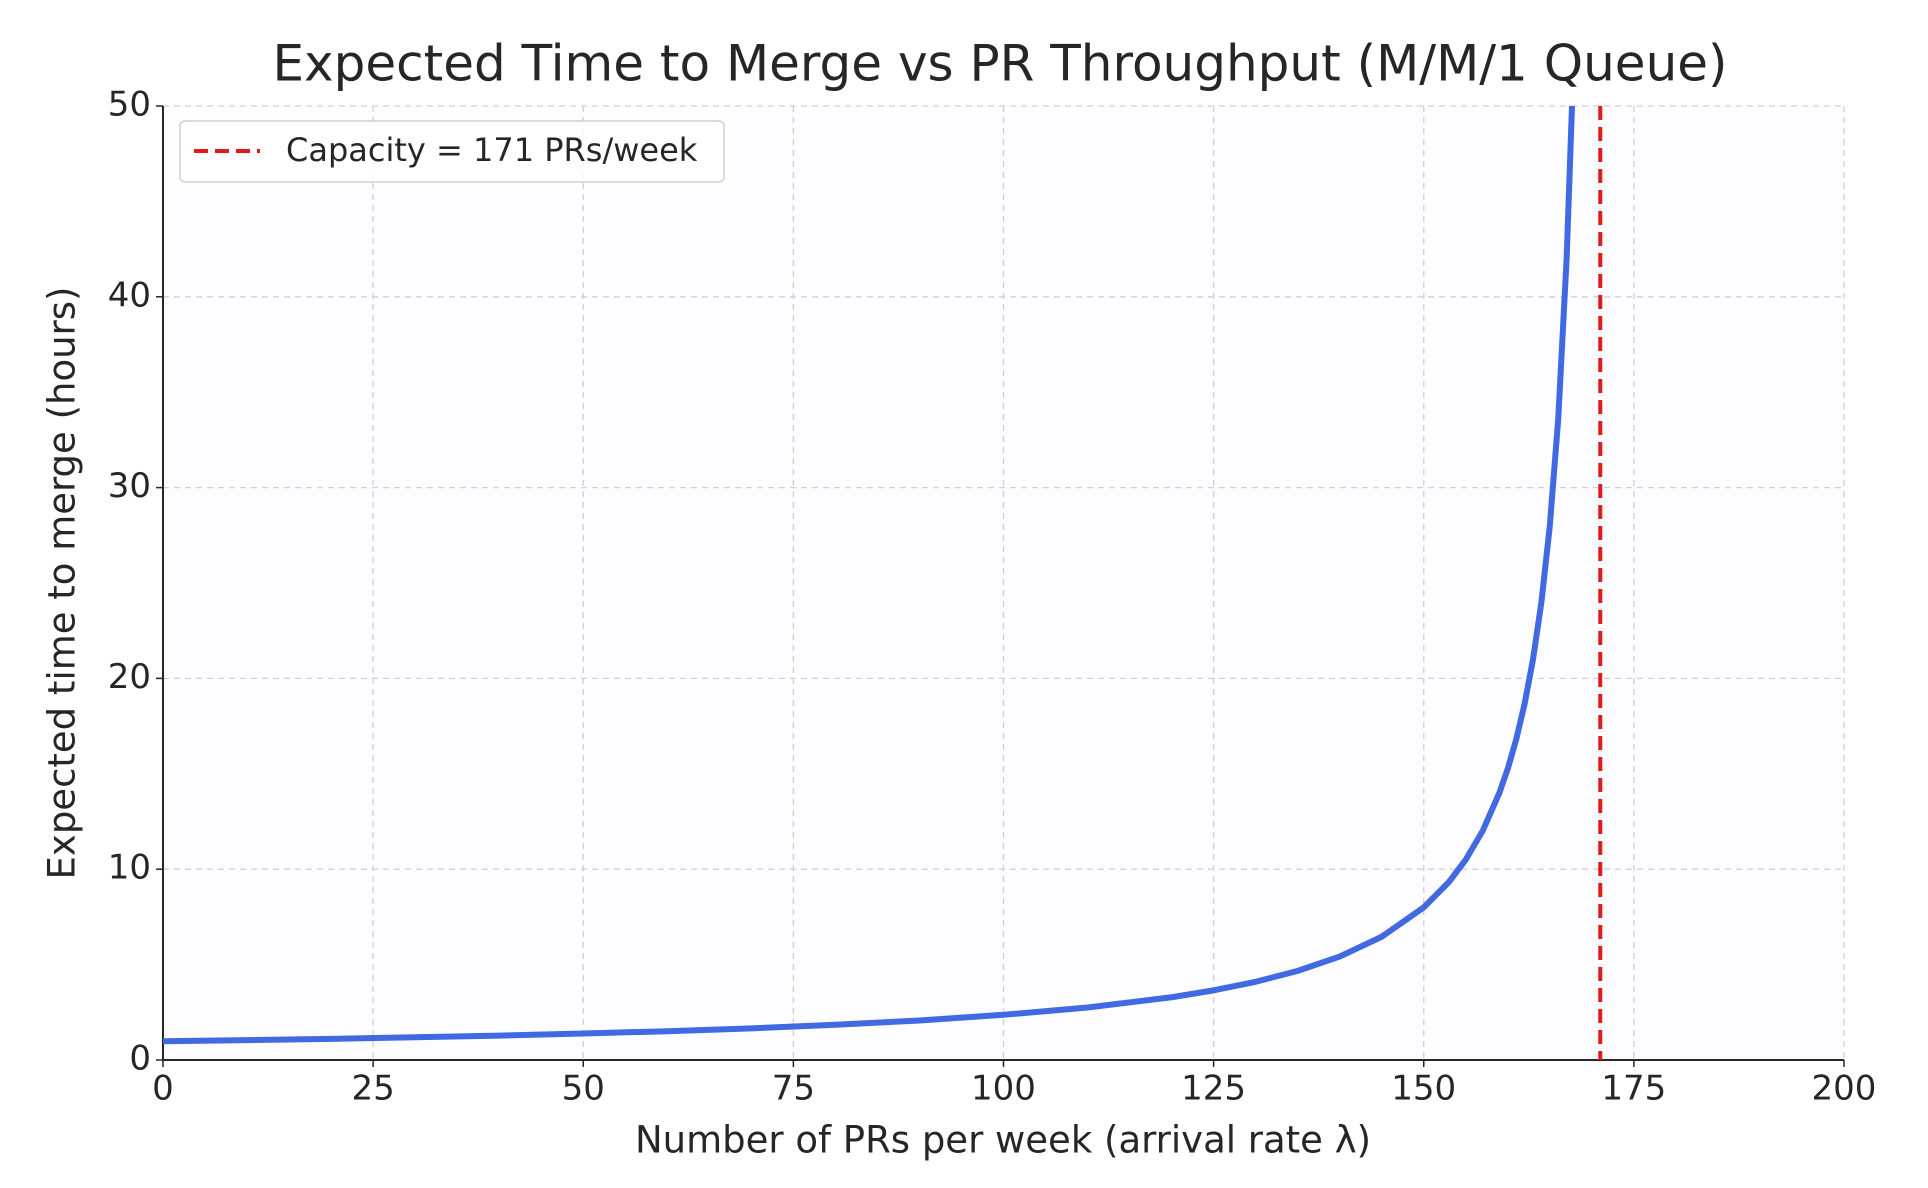 The width and height of the screenshot is (1928, 1188). I want to click on y-tick-label: 10, so click(129, 868).